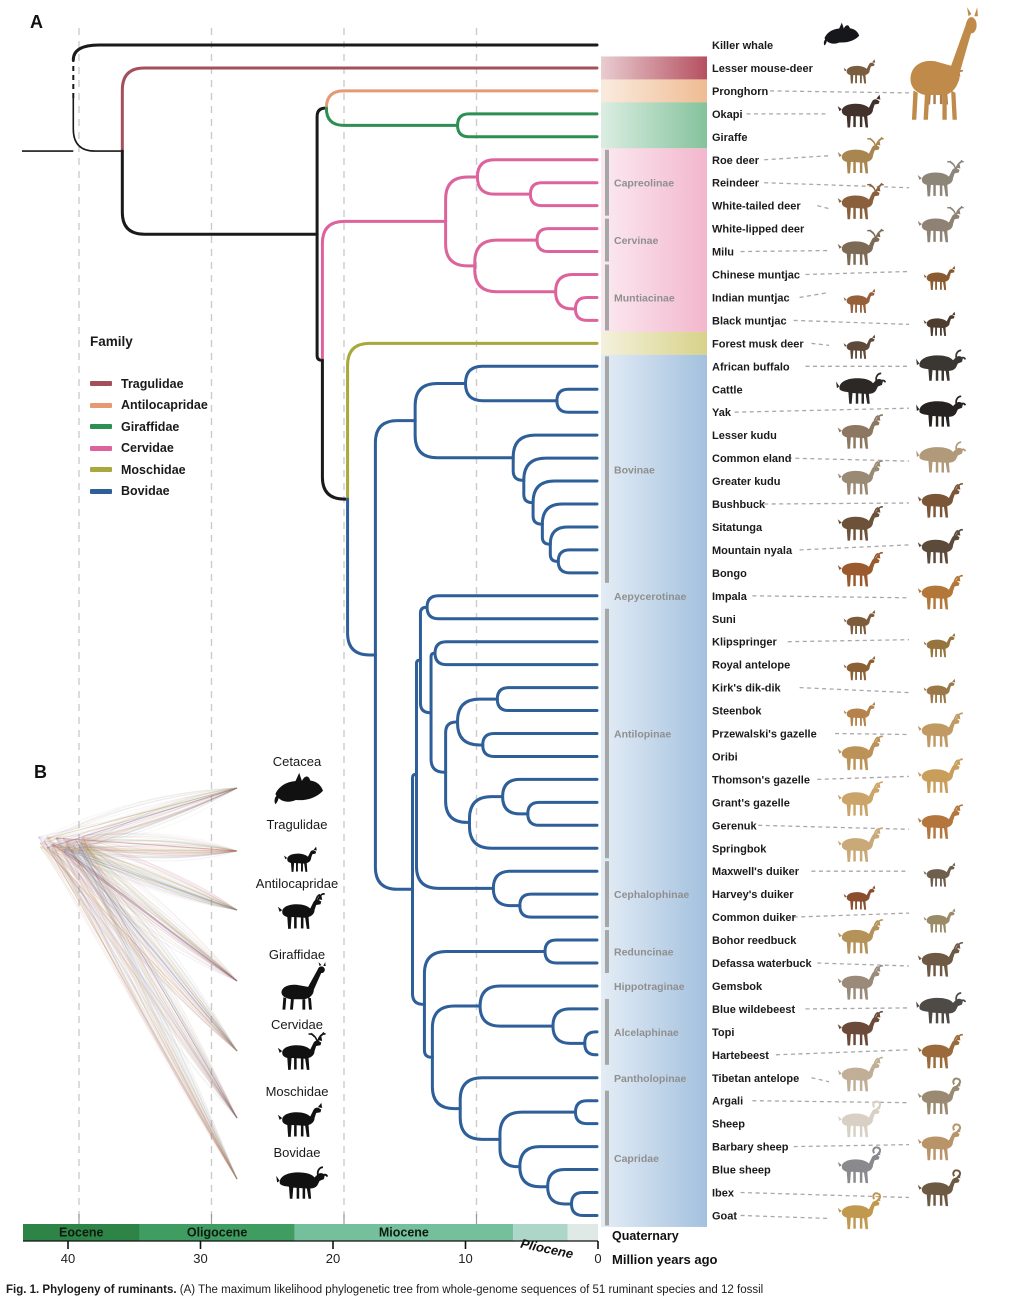 The image size is (1022, 1299). What do you see at coordinates (723, 253) in the screenshot?
I see `species-label: Milu` at bounding box center [723, 253].